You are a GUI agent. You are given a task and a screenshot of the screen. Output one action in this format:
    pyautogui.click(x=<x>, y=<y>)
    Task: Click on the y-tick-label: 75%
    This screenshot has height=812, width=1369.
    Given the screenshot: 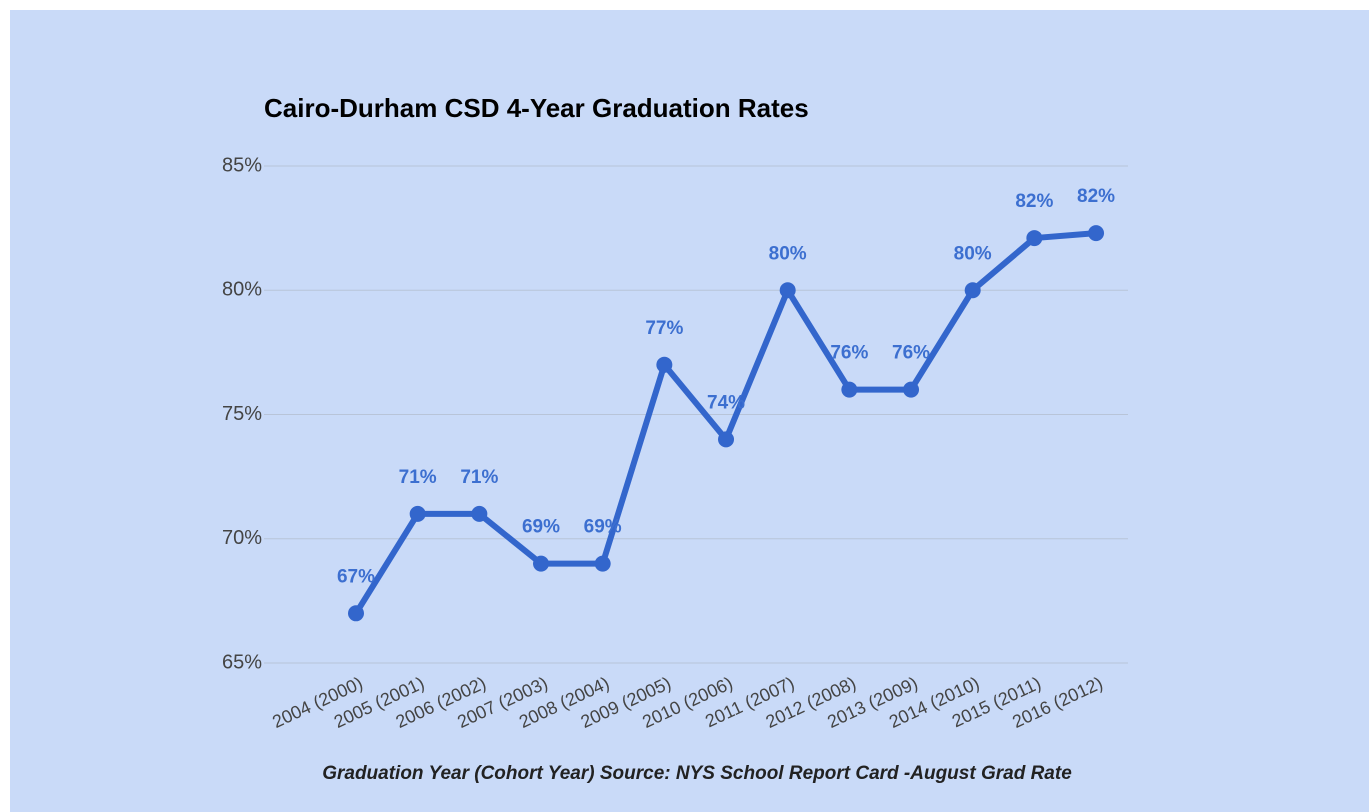 What is the action you would take?
    pyautogui.click(x=242, y=414)
    